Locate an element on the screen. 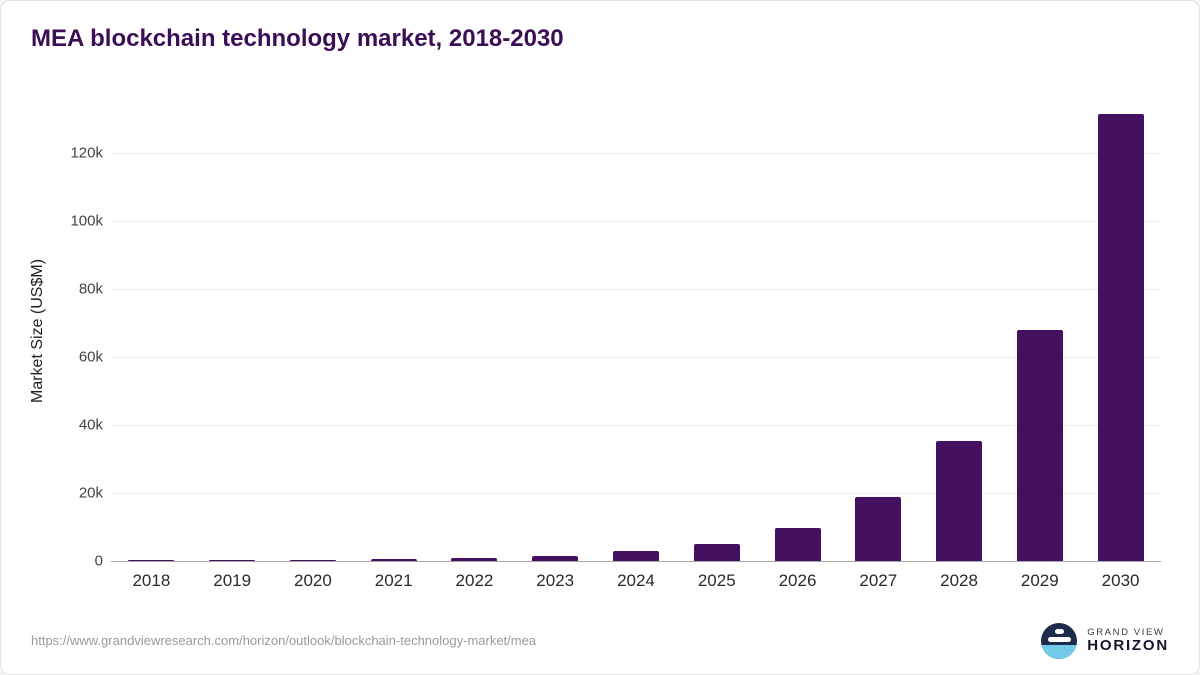  x-tick-label: 2023 is located at coordinates (555, 580).